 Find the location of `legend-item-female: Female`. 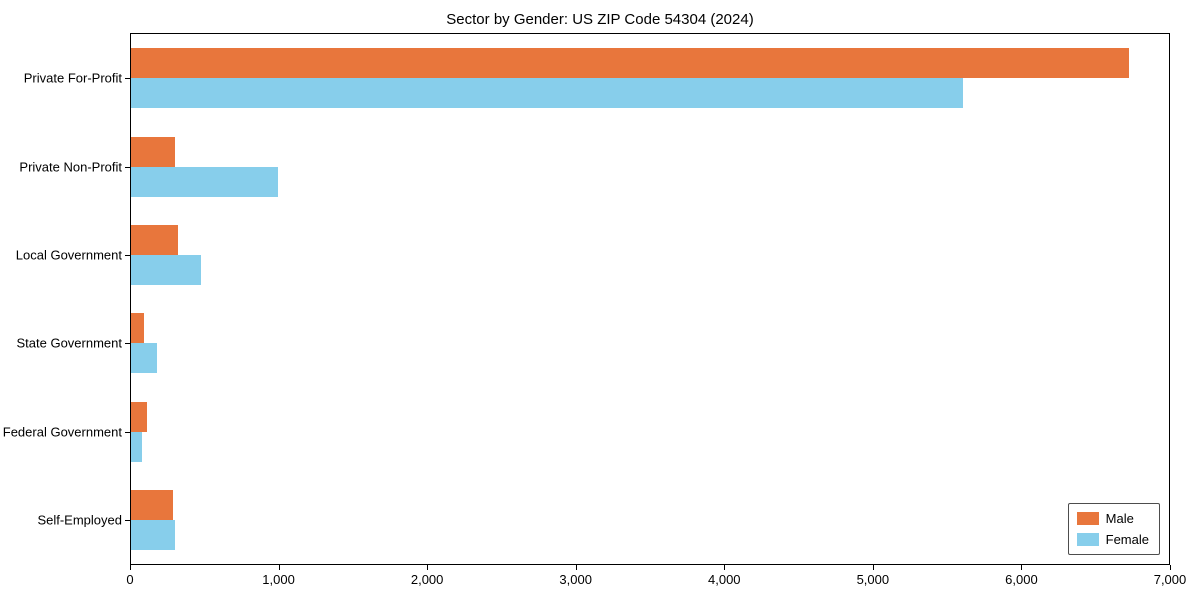

legend-item-female: Female is located at coordinates (1112, 539).